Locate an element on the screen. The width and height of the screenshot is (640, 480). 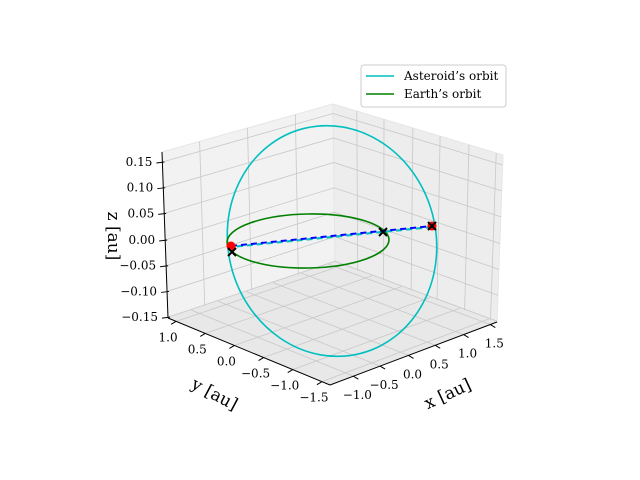
y-axis-label: y [au] is located at coordinates (214, 394).